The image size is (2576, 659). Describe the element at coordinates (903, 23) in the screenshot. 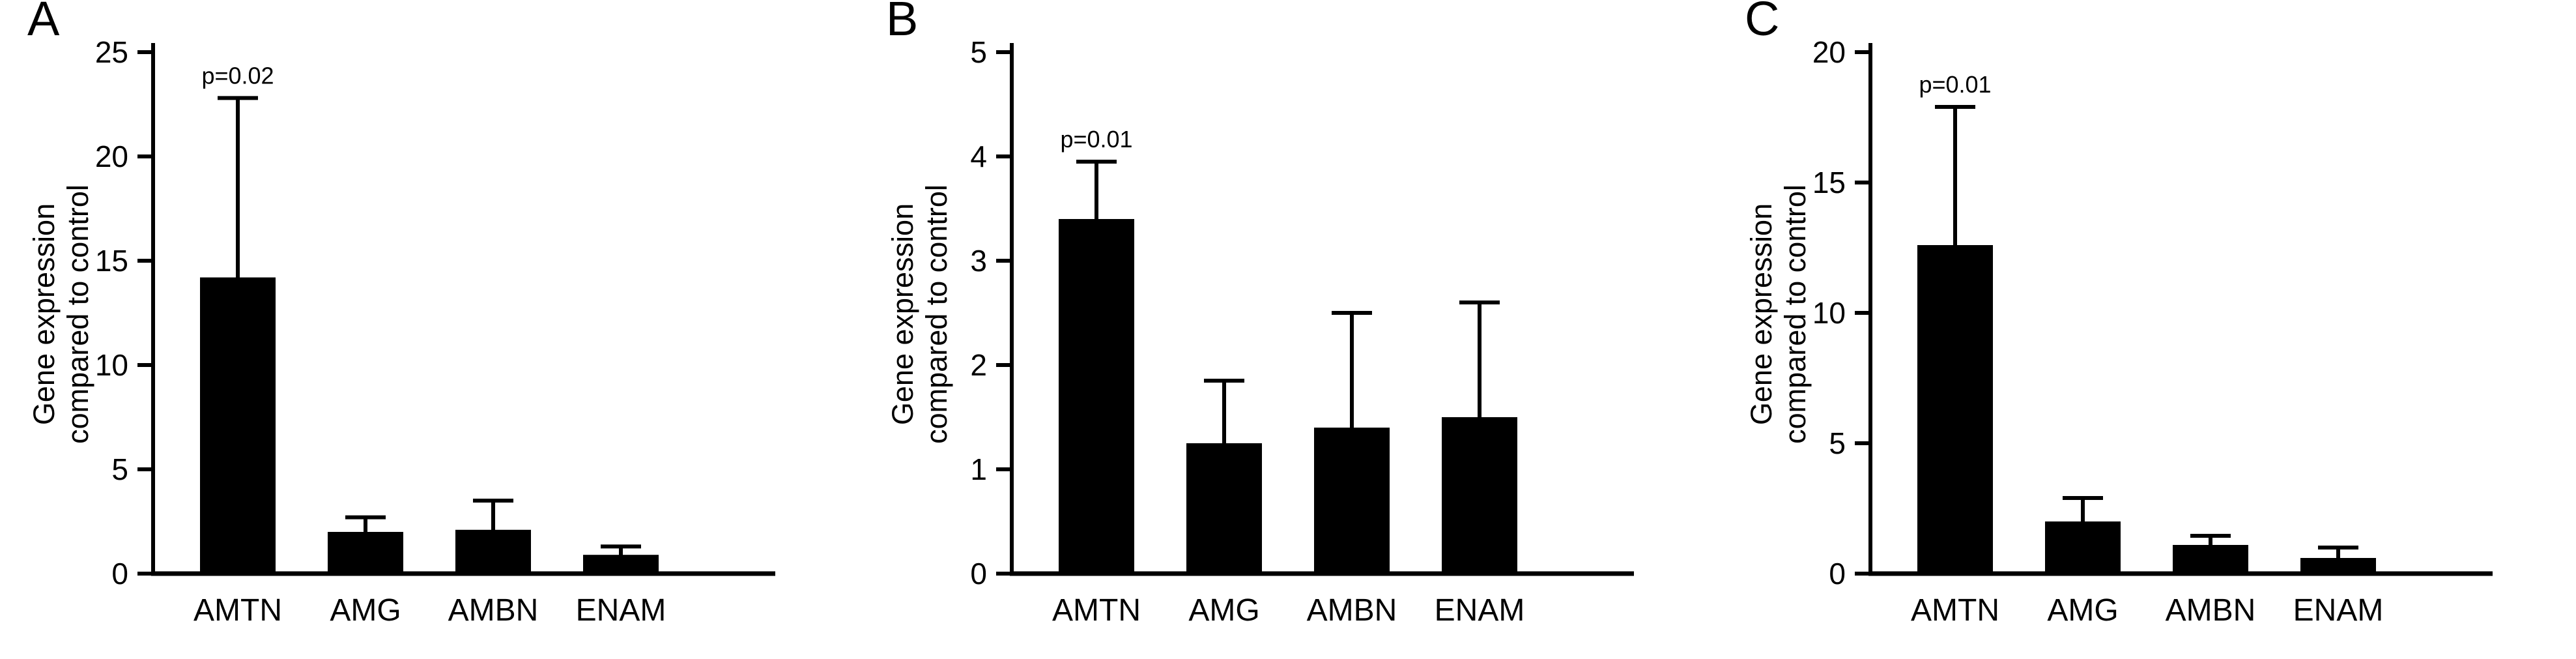

I see `panel-letter-b: B` at that location.